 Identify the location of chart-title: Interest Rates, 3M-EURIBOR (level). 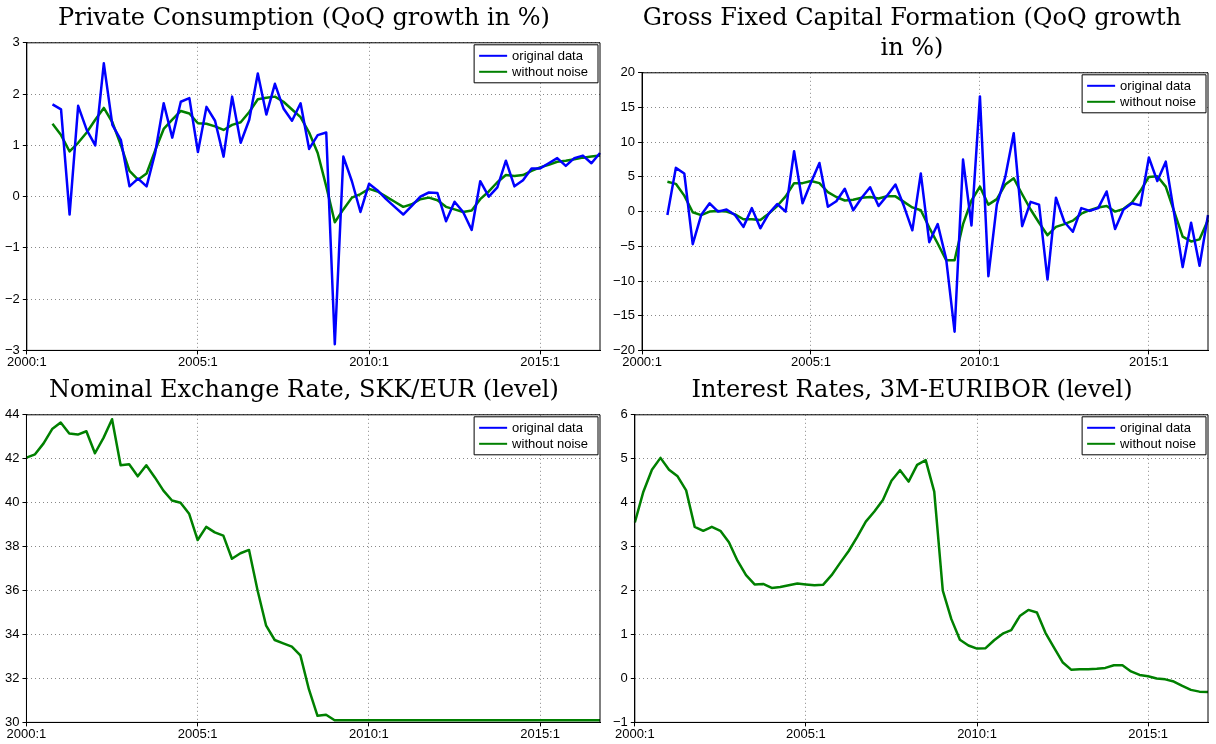
(912, 389).